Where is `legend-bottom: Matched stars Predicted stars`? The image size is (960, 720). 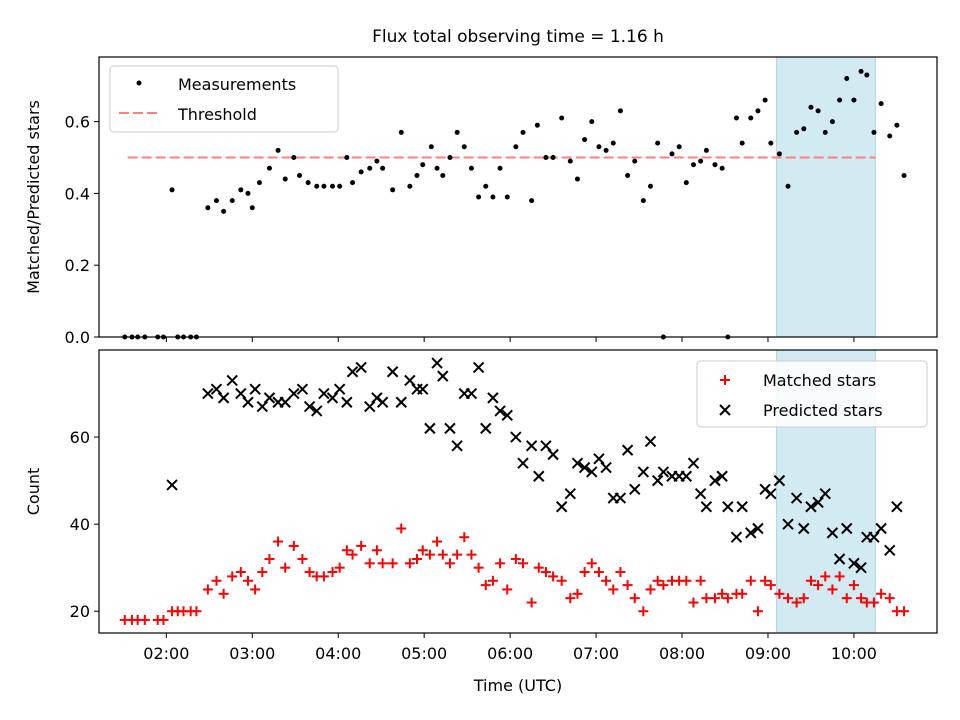 legend-bottom: Matched stars Predicted stars is located at coordinates (812, 394).